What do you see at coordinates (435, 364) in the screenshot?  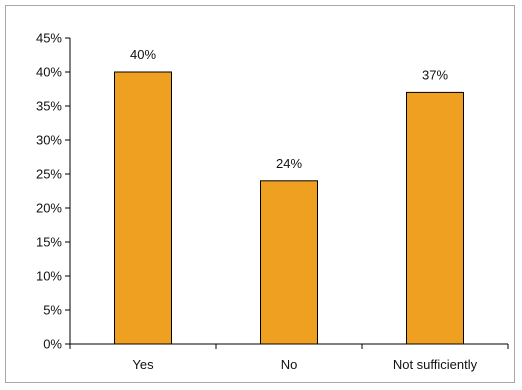 I see `x-tick-label: Not sufficiently` at bounding box center [435, 364].